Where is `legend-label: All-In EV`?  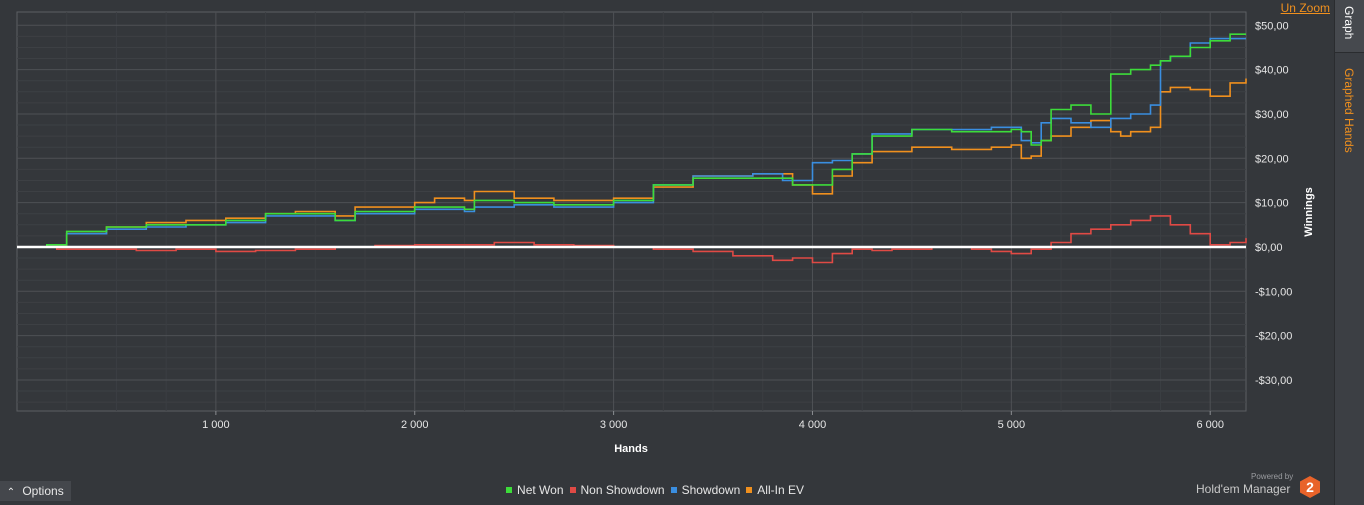
legend-label: All-In EV is located at coordinates (780, 490).